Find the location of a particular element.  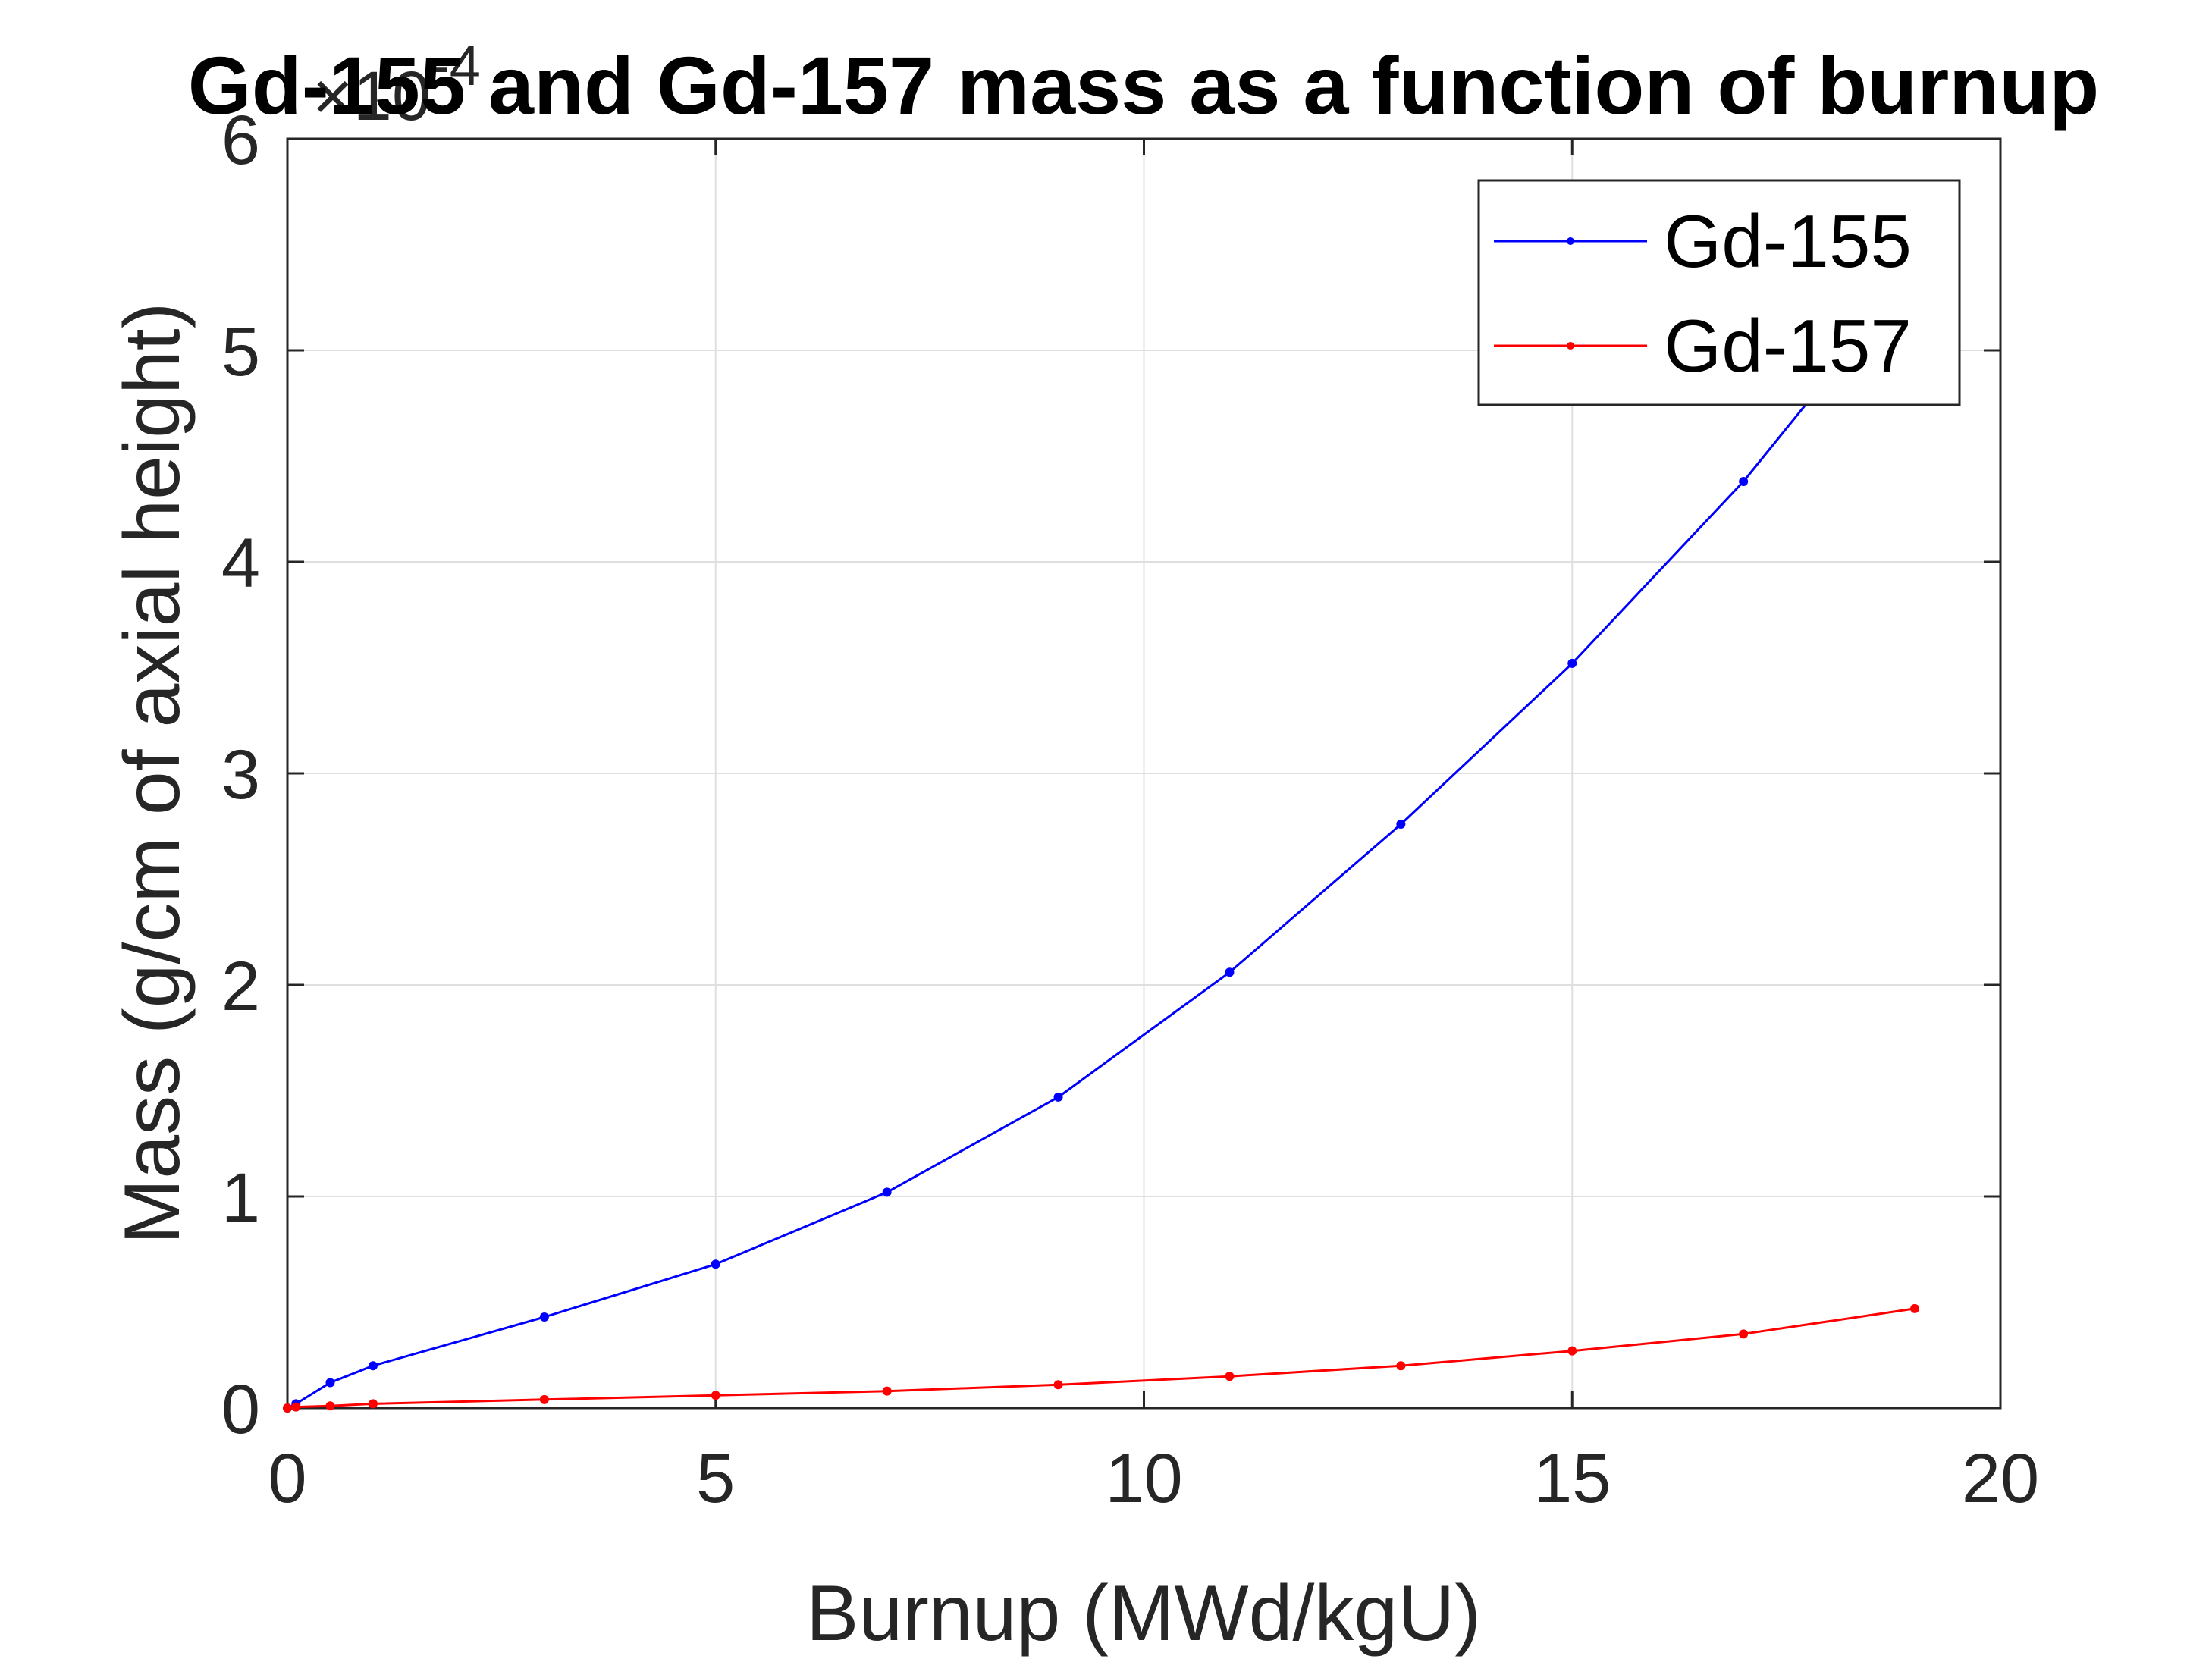

y-tick-label: 6 is located at coordinates (240, 140).